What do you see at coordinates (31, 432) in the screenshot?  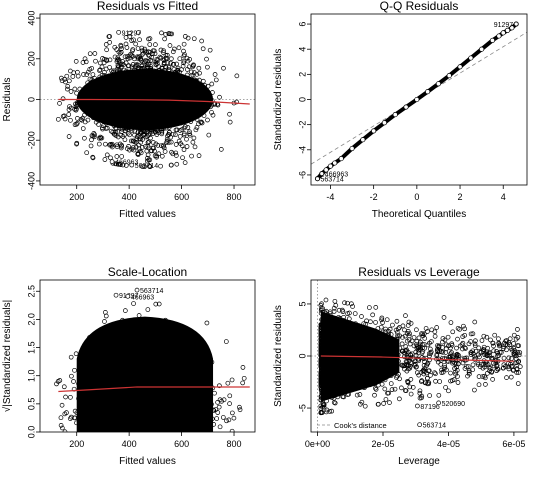 I see `y-tick-label: 0.0` at bounding box center [31, 432].